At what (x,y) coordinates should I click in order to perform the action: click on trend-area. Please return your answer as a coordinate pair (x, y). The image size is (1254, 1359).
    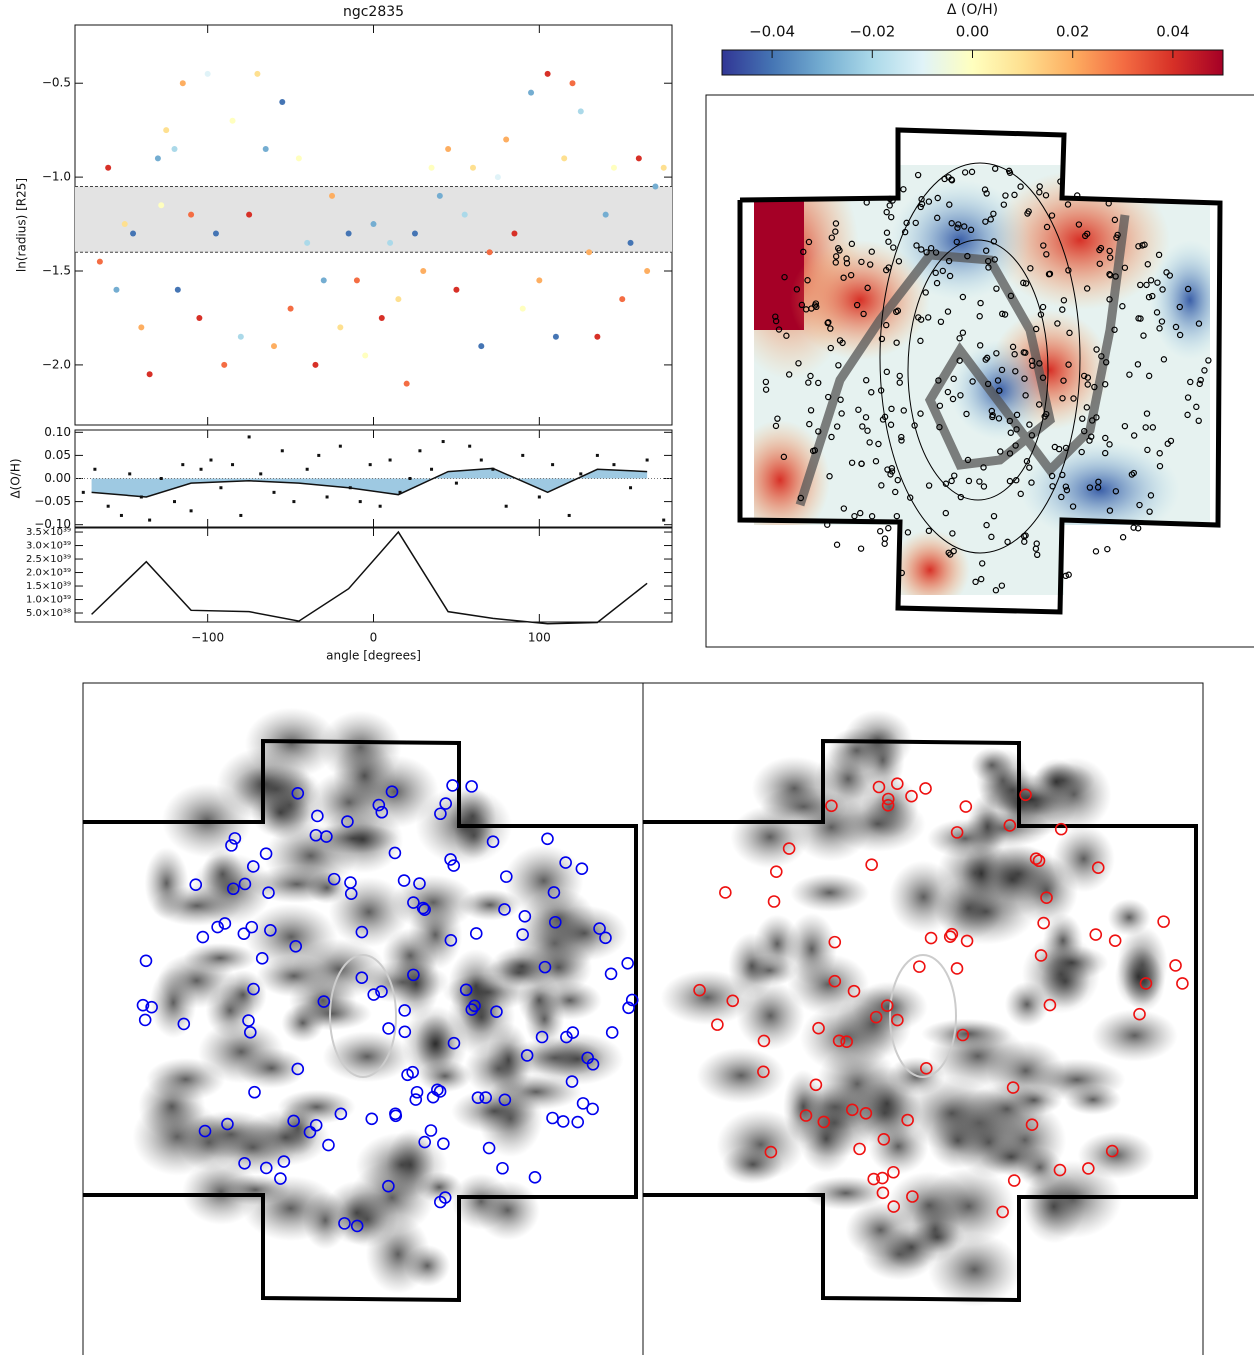
    Looking at the image, I should click on (369, 482).